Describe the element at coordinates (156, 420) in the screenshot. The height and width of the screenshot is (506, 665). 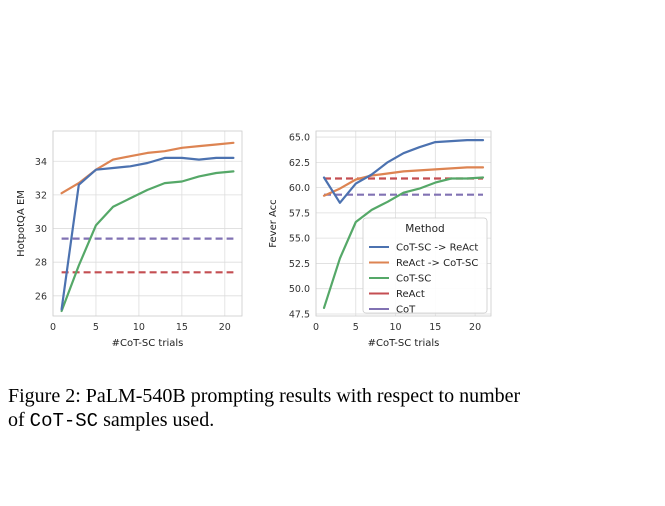
I see `caption-text-after: samples used.` at that location.